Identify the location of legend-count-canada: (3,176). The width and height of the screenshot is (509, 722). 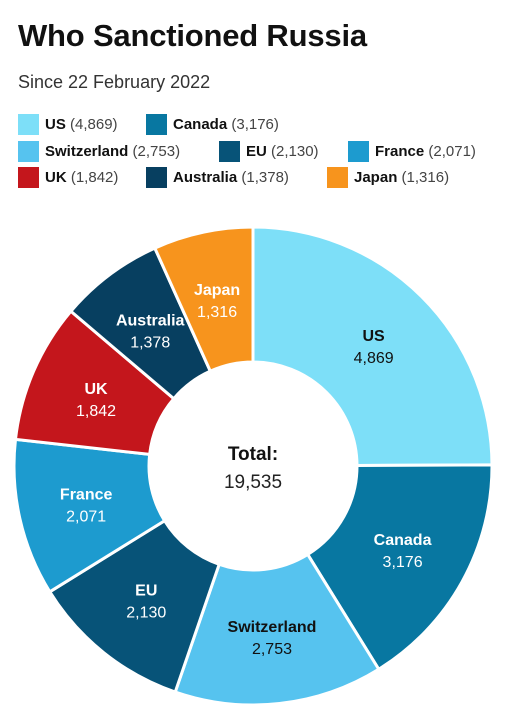
(255, 124).